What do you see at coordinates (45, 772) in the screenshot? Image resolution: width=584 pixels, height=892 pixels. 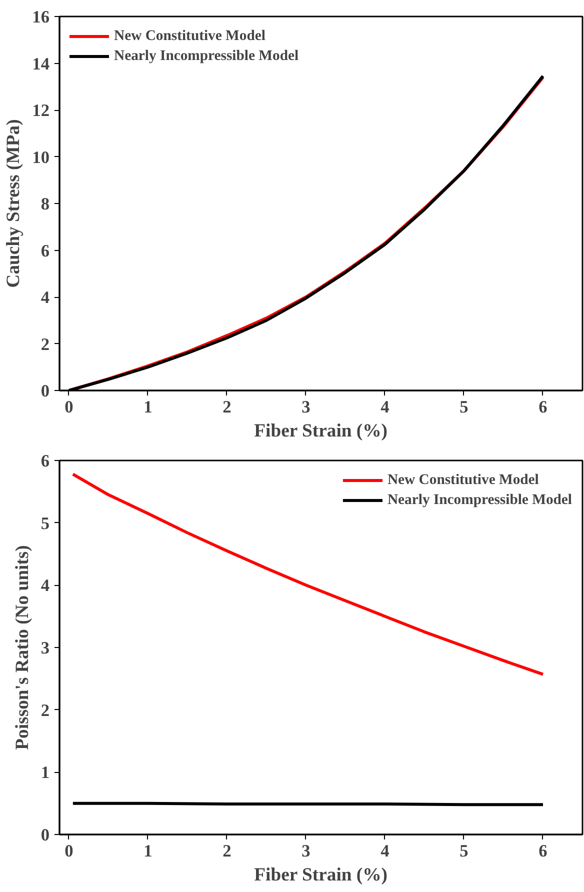 I see `y-tick-label: 1` at bounding box center [45, 772].